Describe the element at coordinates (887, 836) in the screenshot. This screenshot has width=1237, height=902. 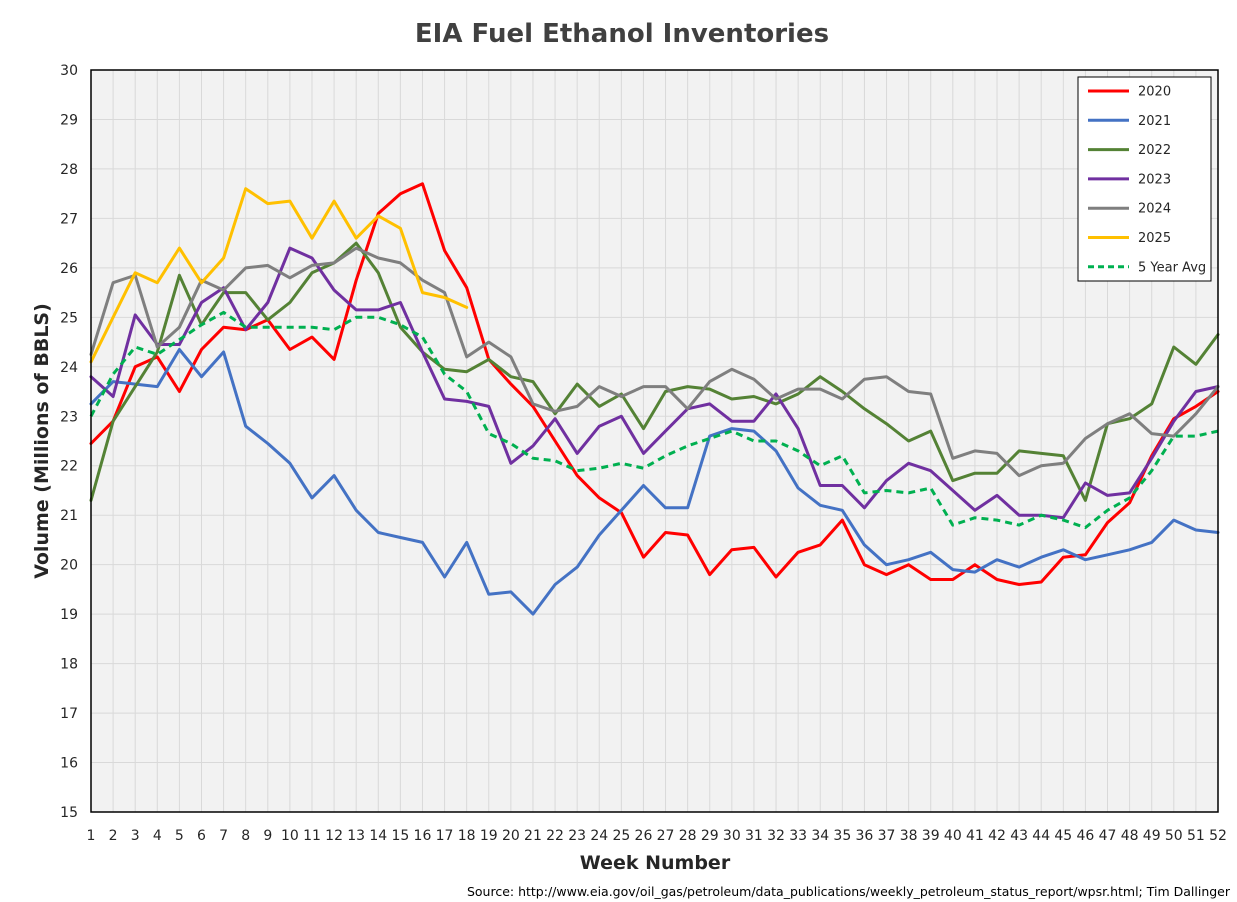
I see `x-tick-label: 37` at that location.